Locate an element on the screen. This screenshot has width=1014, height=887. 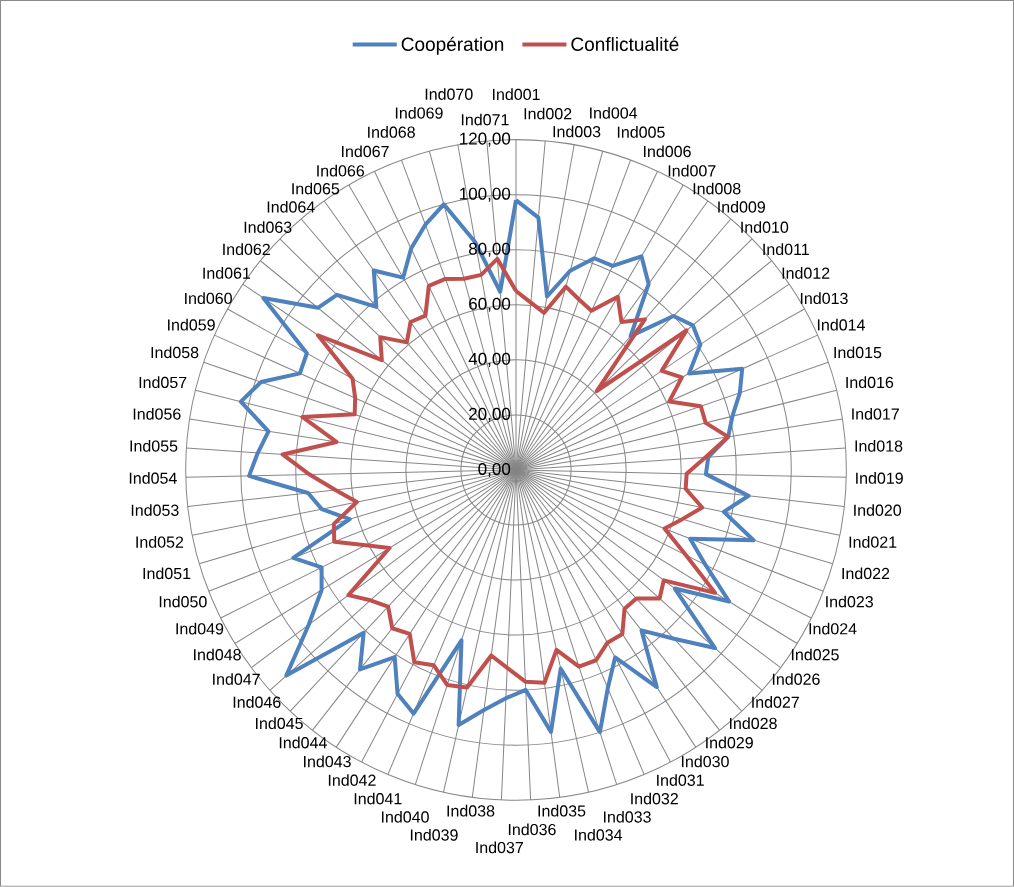
spoke-label: Ind004 is located at coordinates (614, 113).